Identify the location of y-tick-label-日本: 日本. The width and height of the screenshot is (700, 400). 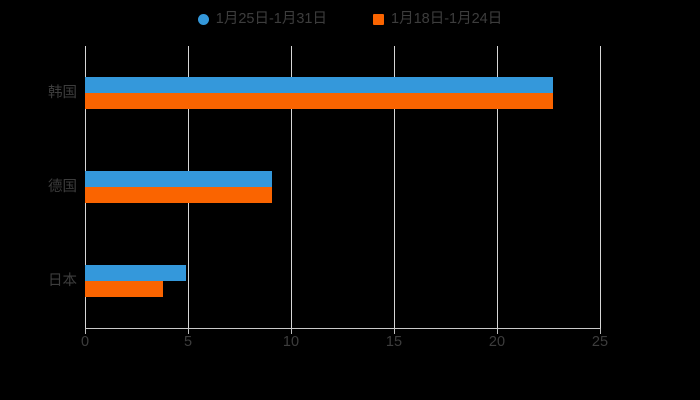
(62, 281).